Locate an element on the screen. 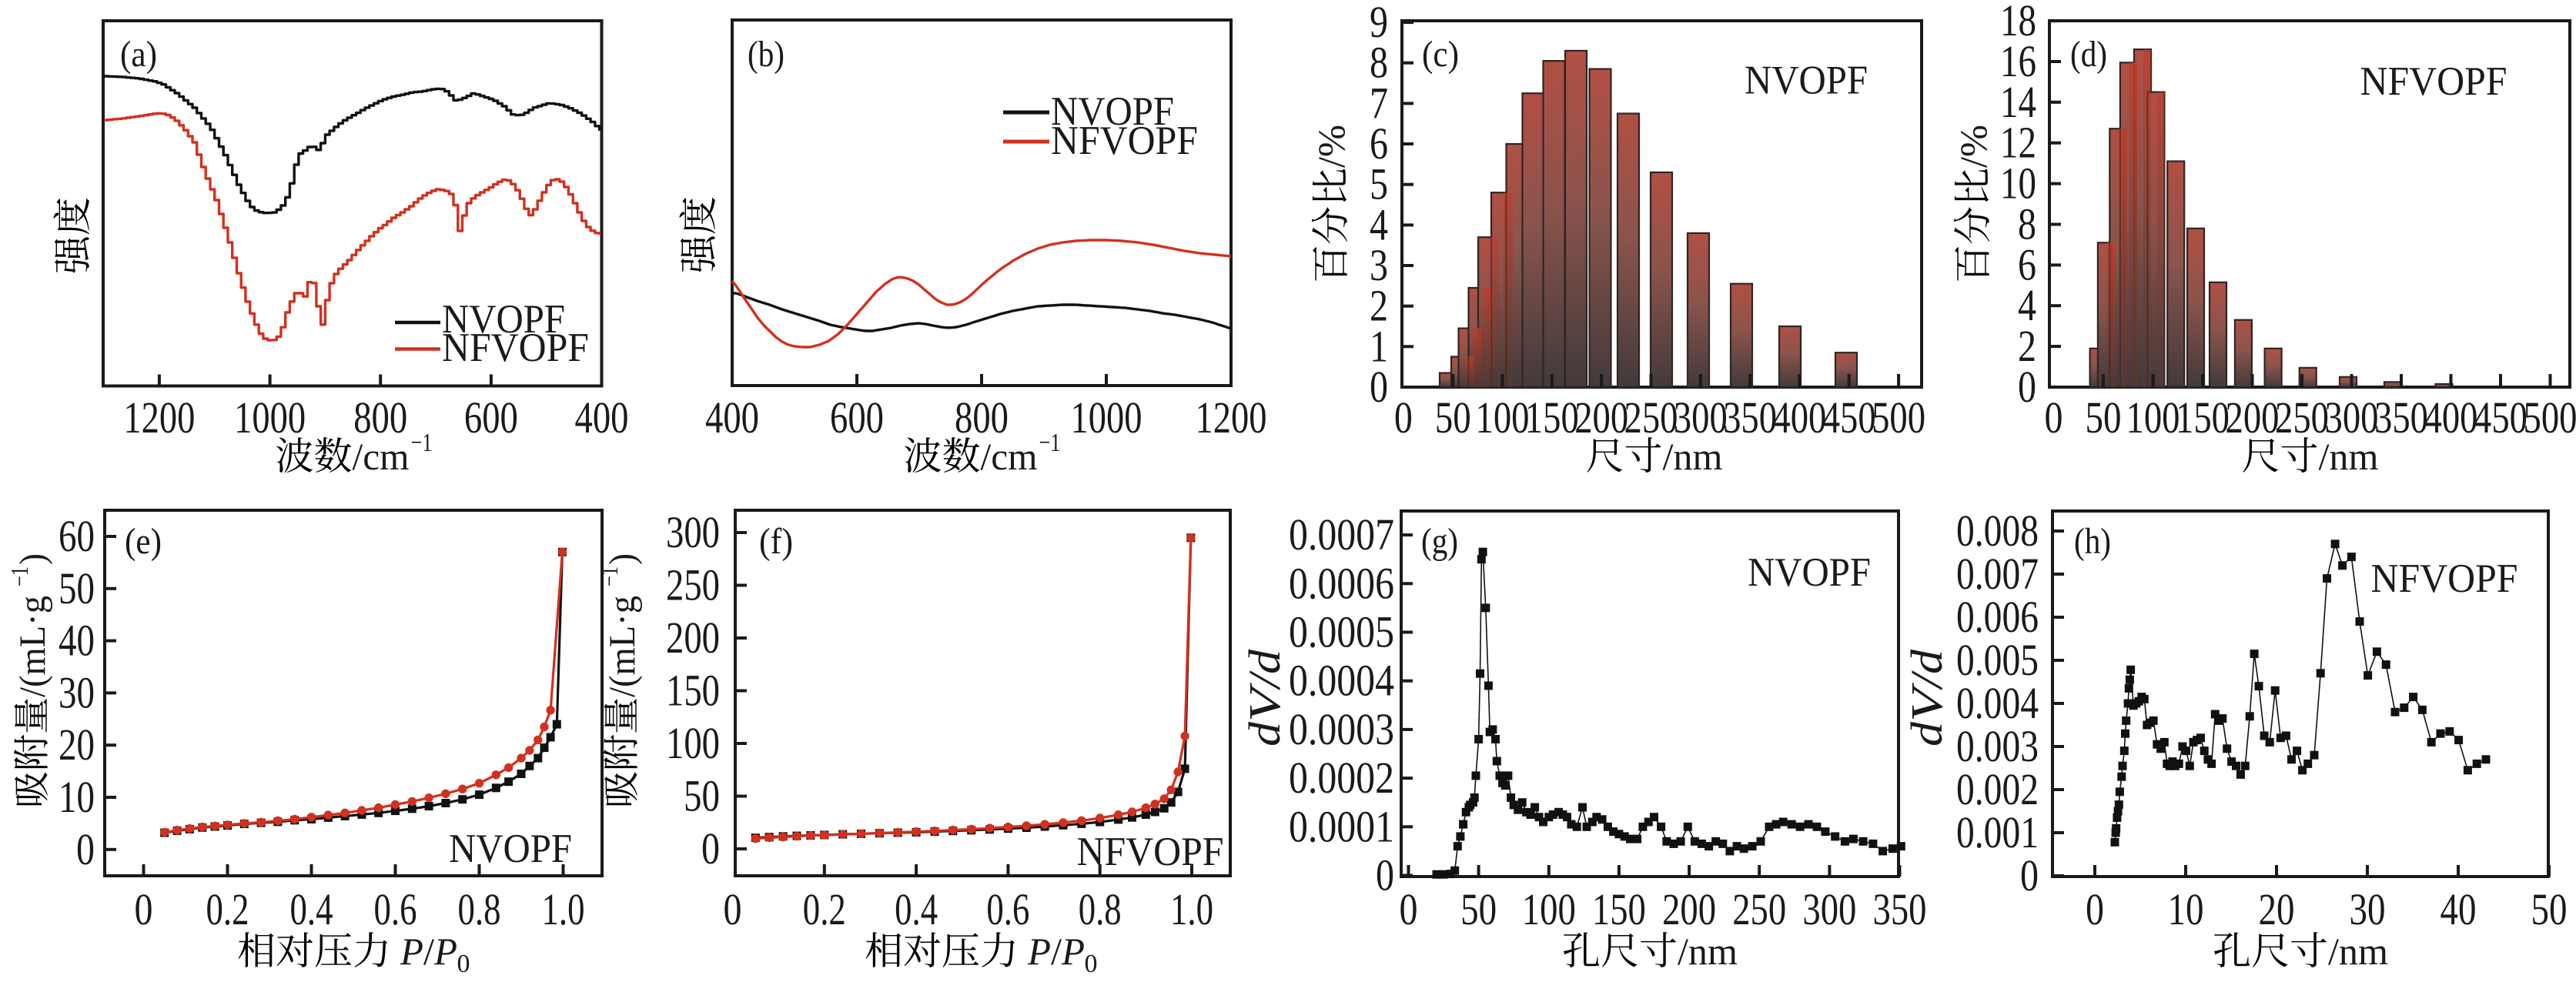  svg-text: (e) is located at coordinates (143, 541).